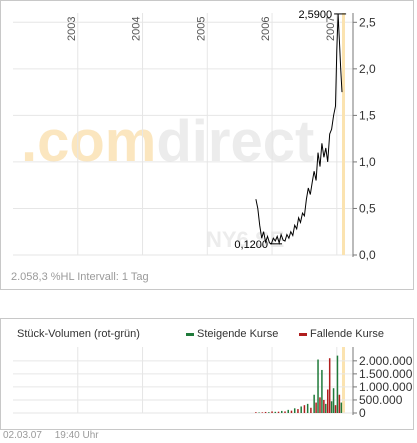 This screenshot has height=443, width=417. I want to click on high-annotation: 2,5900, so click(315, 15).